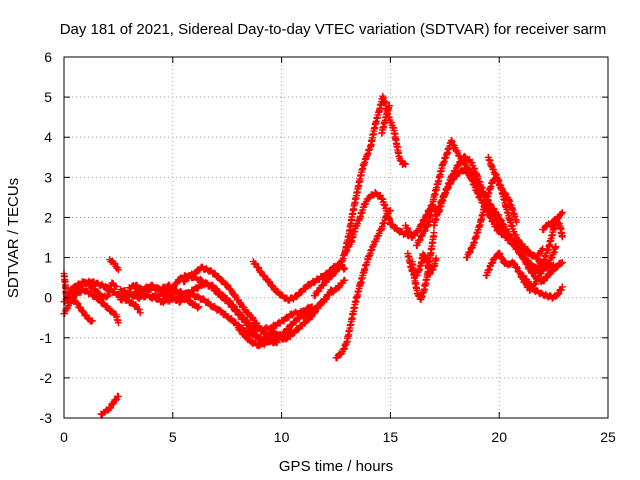 The height and width of the screenshot is (480, 640). What do you see at coordinates (46, 338) in the screenshot?
I see `y-tick-label: -1` at bounding box center [46, 338].